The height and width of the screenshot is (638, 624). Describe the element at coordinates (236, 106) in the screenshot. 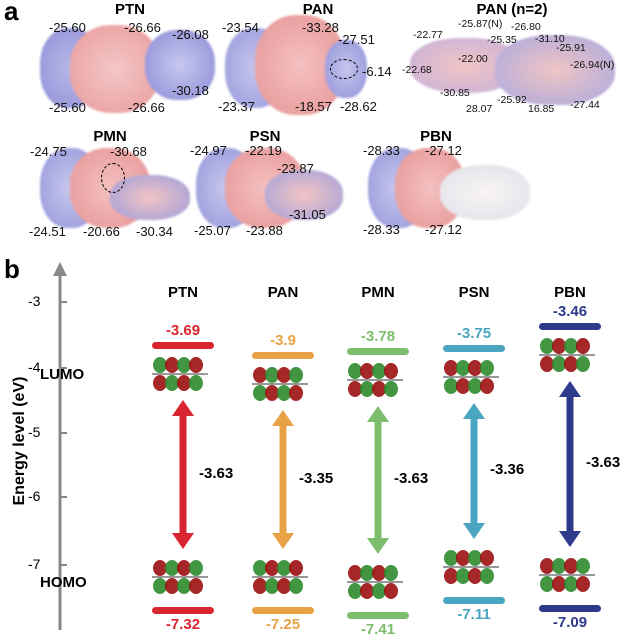

I see `esp-value: -23.37` at that location.